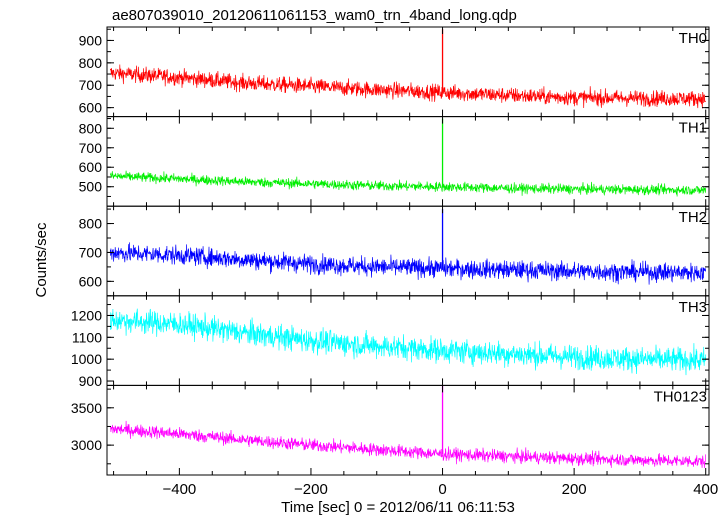 This screenshot has height=516, width=723. What do you see at coordinates (680, 396) in the screenshot?
I see `panel-label-th0123: TH0123` at bounding box center [680, 396].